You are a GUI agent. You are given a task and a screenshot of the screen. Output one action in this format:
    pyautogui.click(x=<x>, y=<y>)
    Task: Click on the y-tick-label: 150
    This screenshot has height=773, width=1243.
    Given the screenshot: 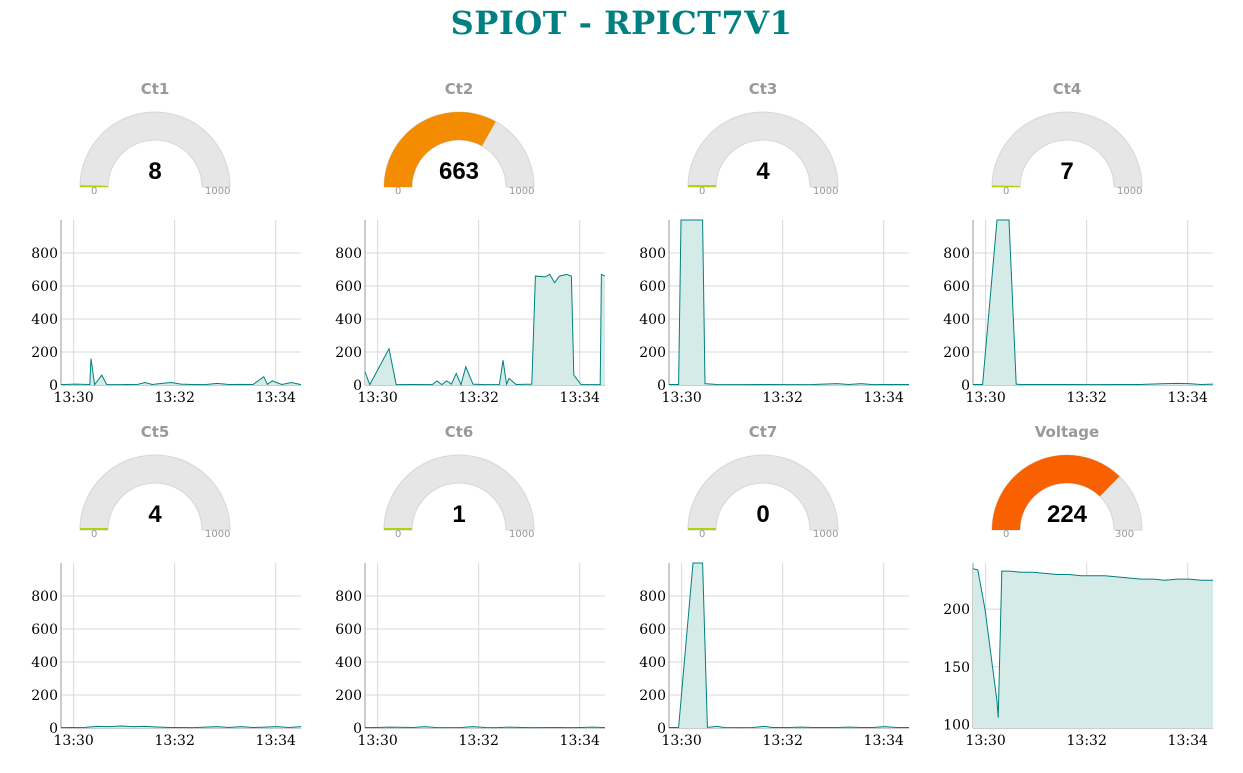 What is the action you would take?
    pyautogui.click(x=956, y=668)
    